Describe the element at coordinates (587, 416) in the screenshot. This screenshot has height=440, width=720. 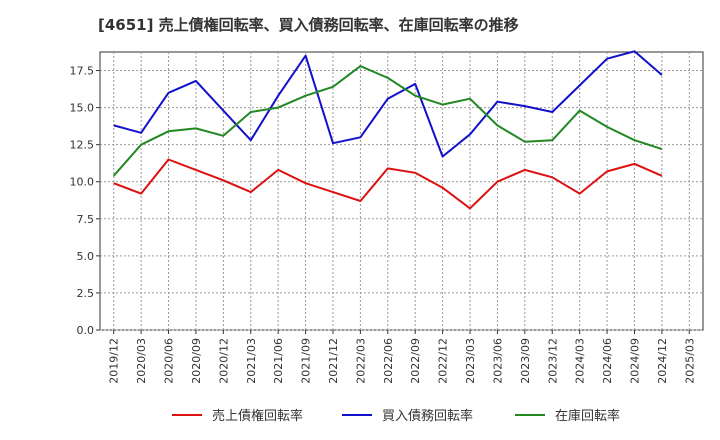
I see `legend-label-3: 在庫回転率` at that location.